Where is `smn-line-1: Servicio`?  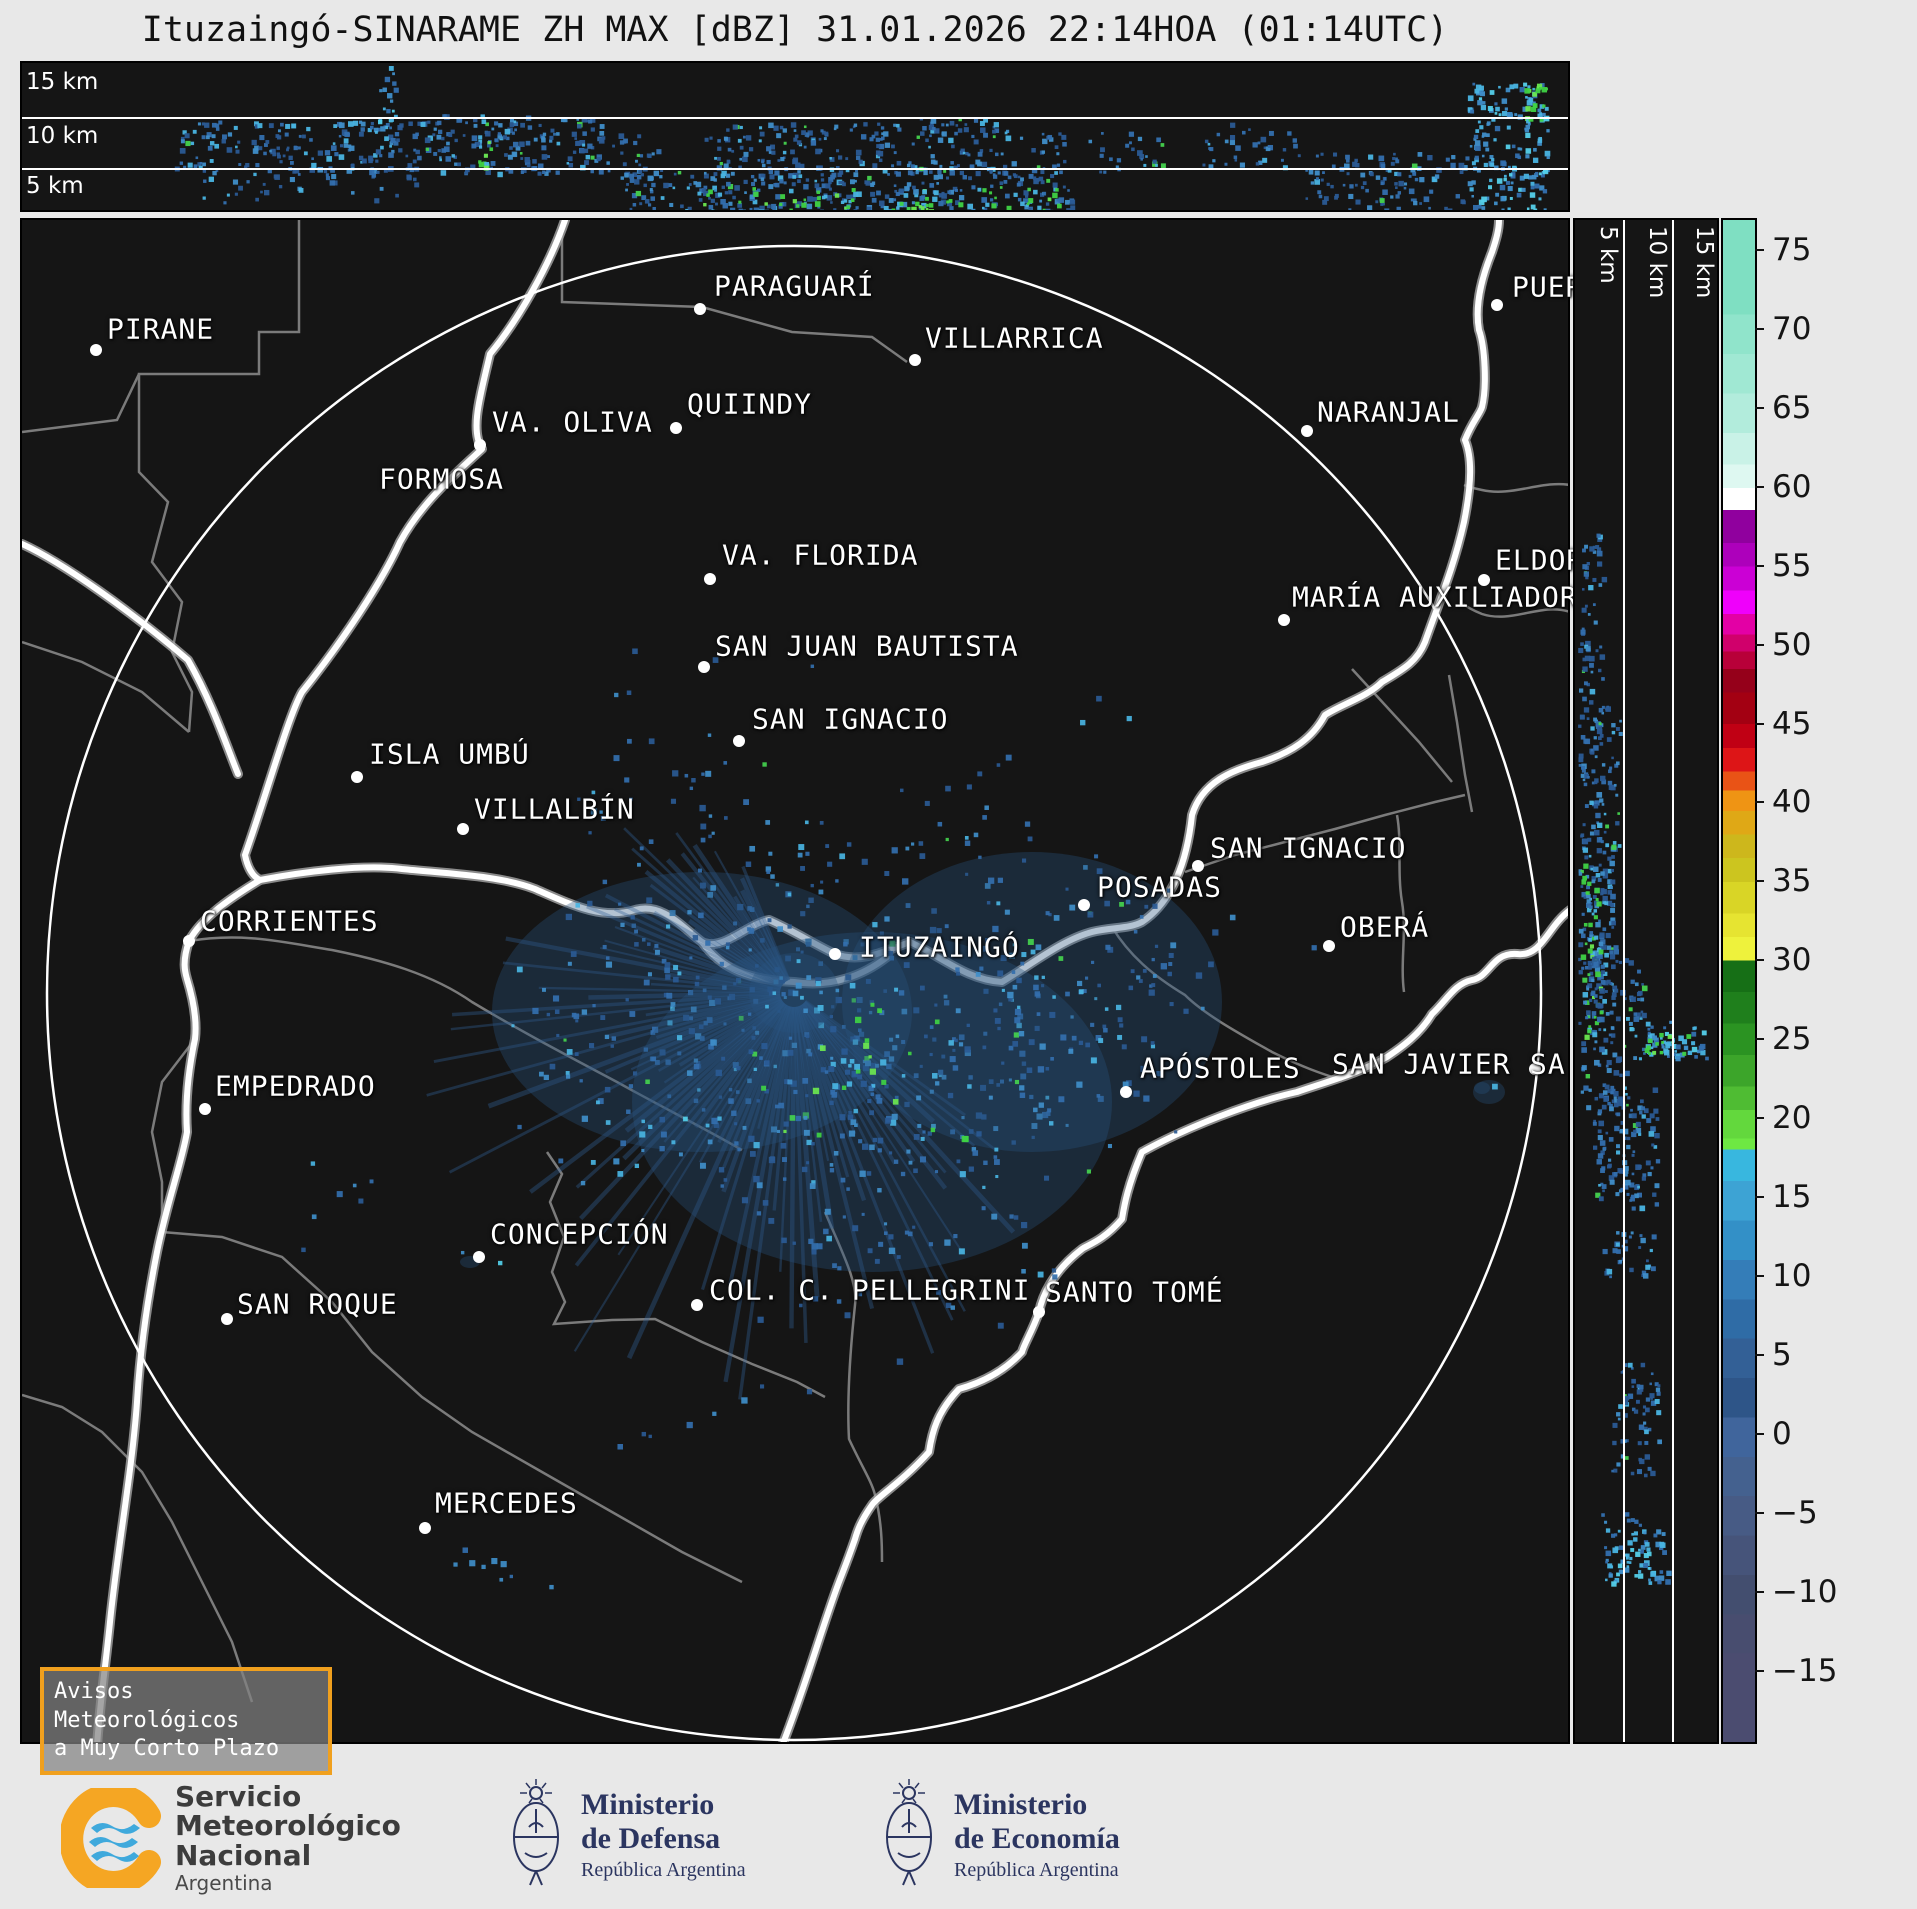
smn-line-1: Servicio is located at coordinates (238, 1796).